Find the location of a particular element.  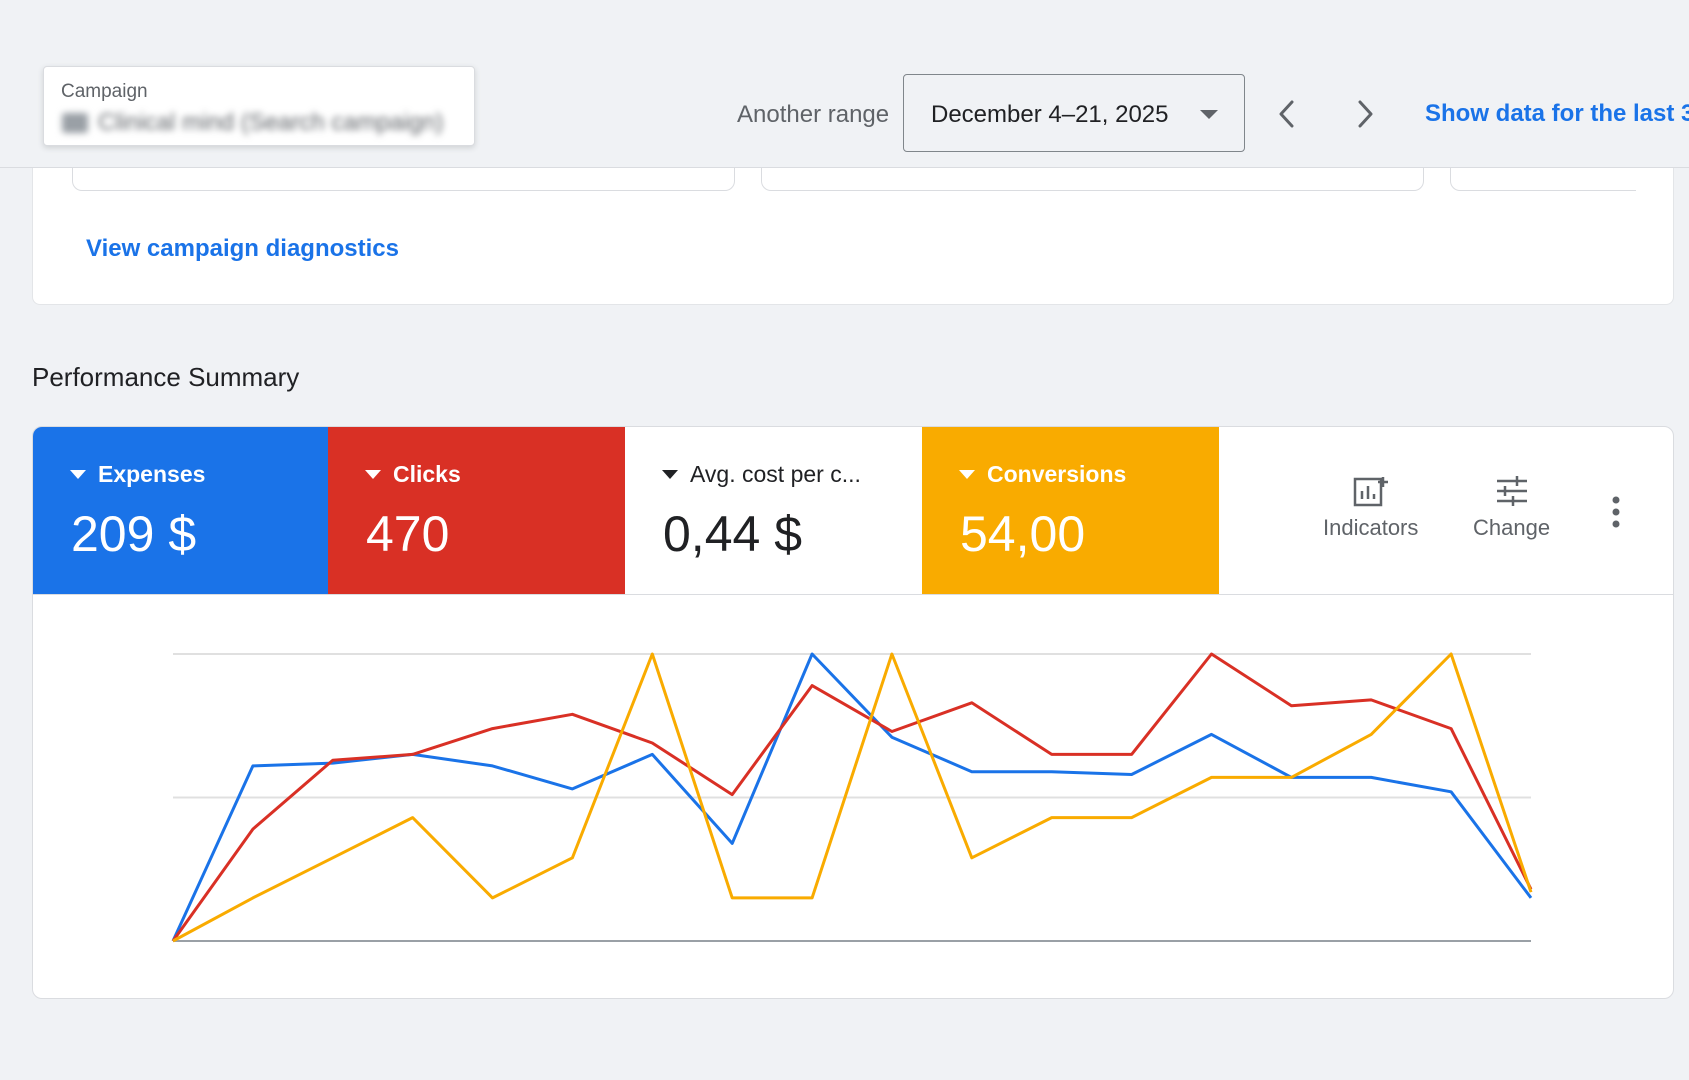

range-label: Another range is located at coordinates (813, 114).